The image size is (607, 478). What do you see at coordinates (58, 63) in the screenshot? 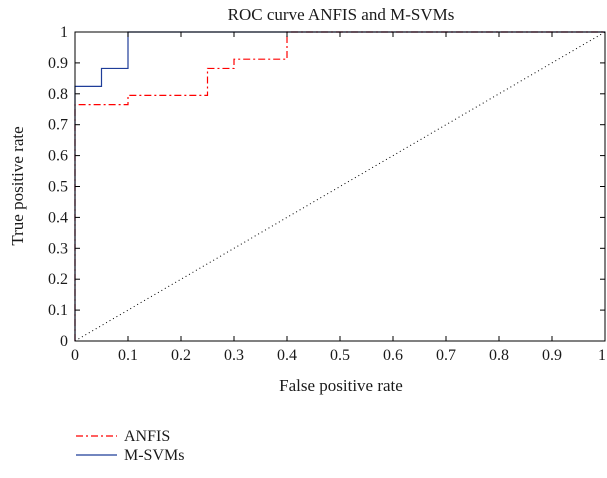
I see `y-tick-label: 0.9` at bounding box center [58, 63].